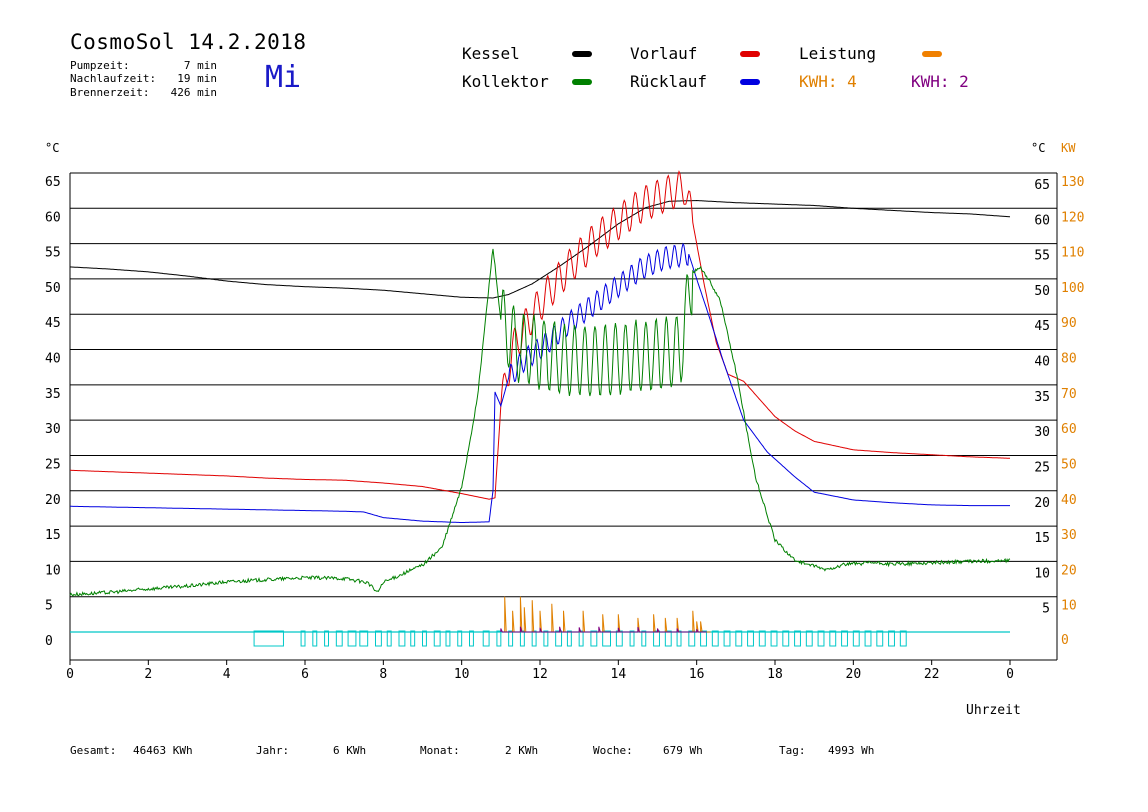  Describe the element at coordinates (49, 641) in the screenshot. I see `y-tick-left-0: 0` at that location.